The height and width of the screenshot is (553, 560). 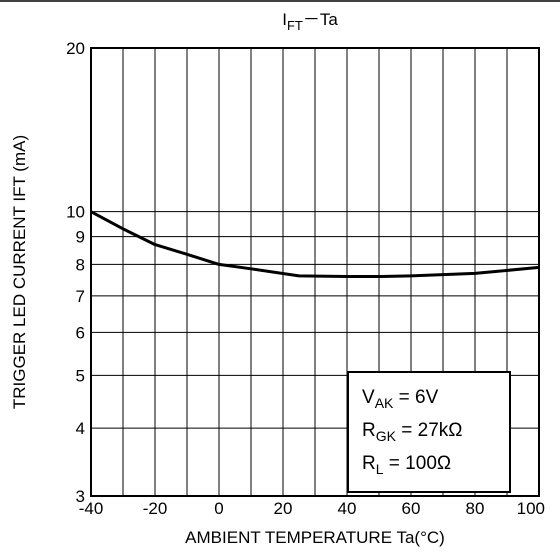 I want to click on x-tick-label: 80, so click(x=475, y=508).